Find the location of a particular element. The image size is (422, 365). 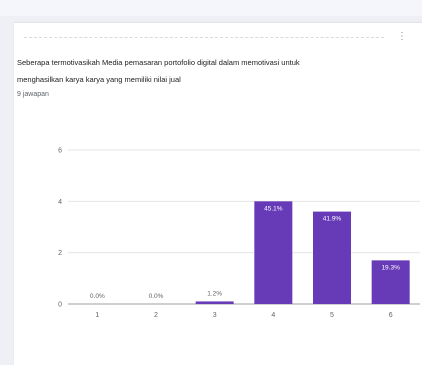

y-tick-label: 6 is located at coordinates (60, 151).